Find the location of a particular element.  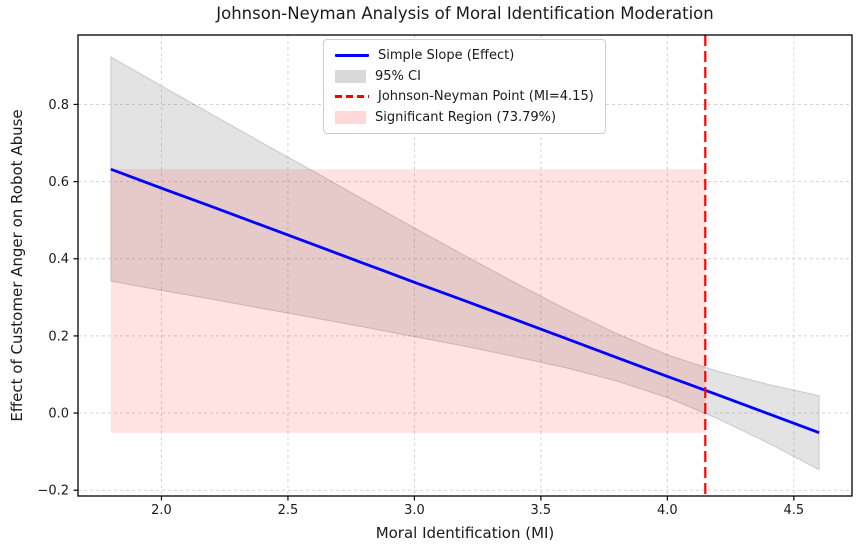

legend-item: Johnson-Neyman Point (MI=4.15) is located at coordinates (464, 97).